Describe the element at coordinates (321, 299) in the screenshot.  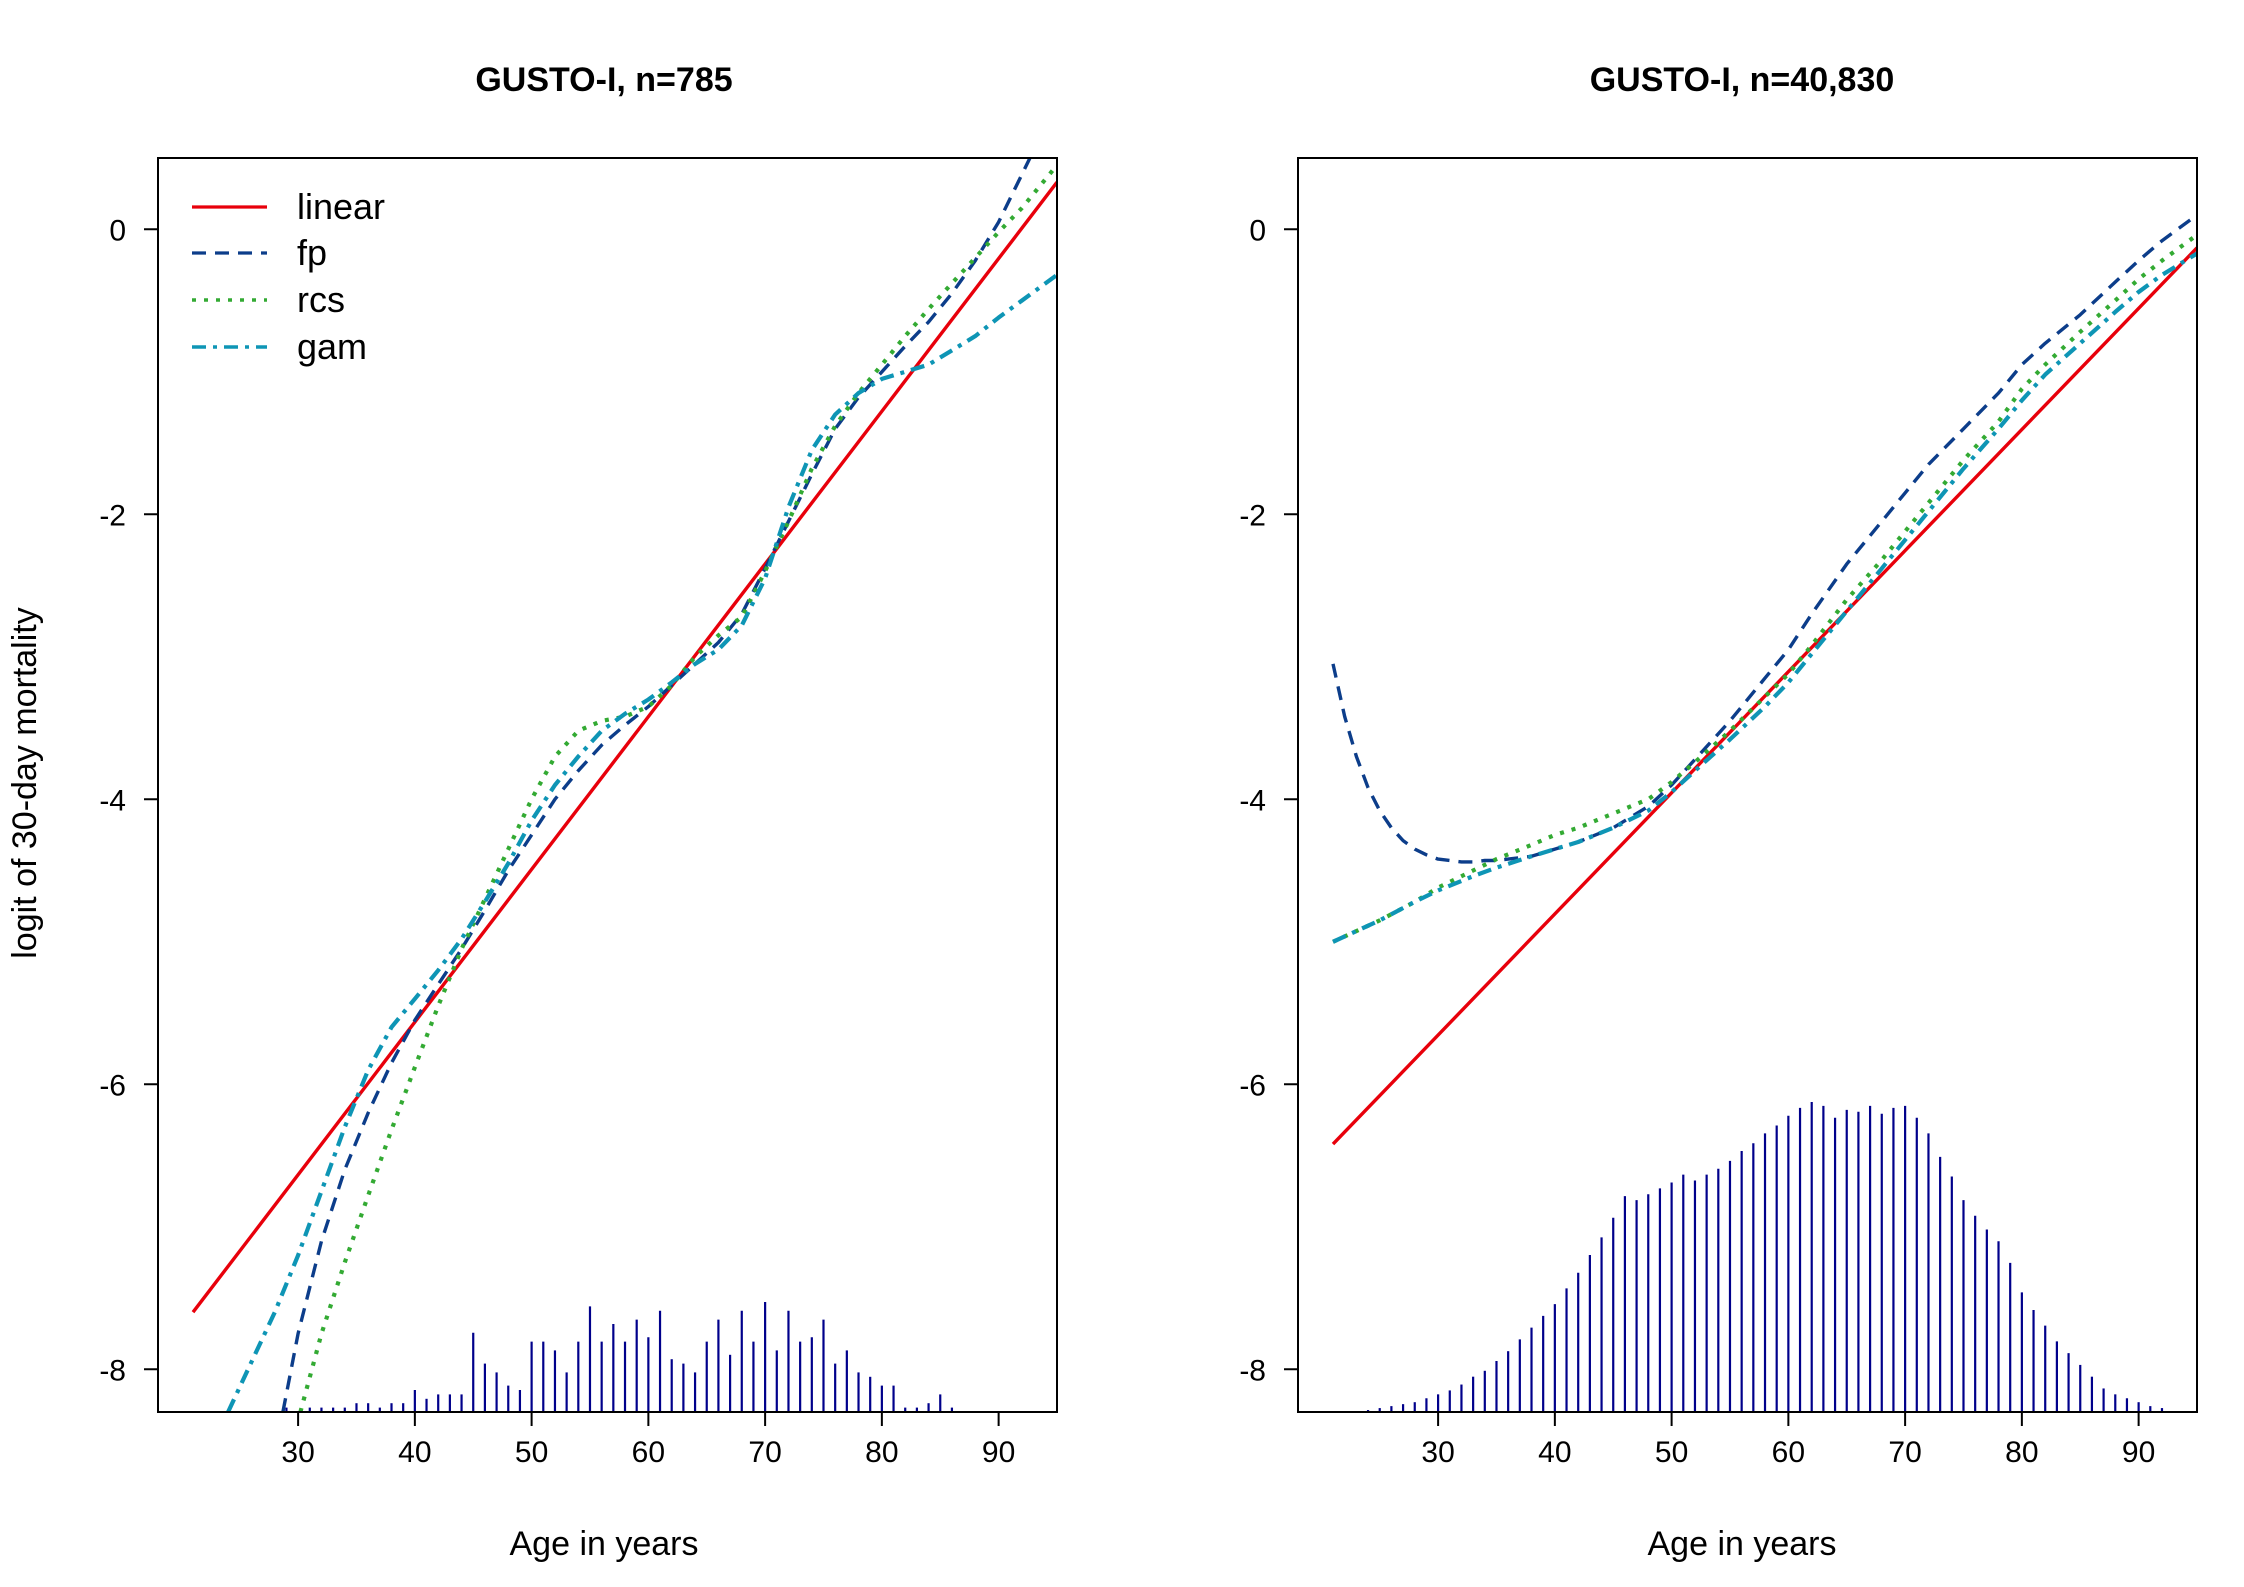
I see `legend-rcs-label: rcs` at that location.